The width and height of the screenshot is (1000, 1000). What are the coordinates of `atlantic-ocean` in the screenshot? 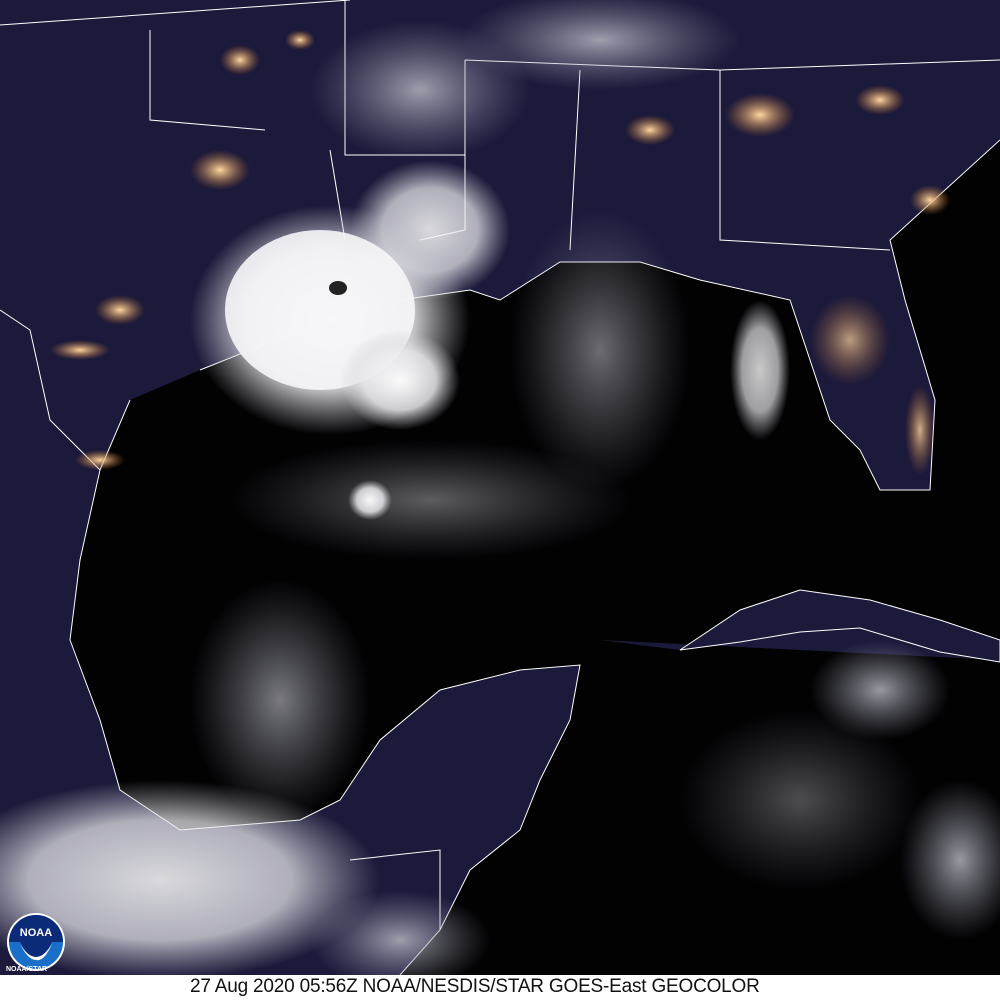 It's located at (945, 320).